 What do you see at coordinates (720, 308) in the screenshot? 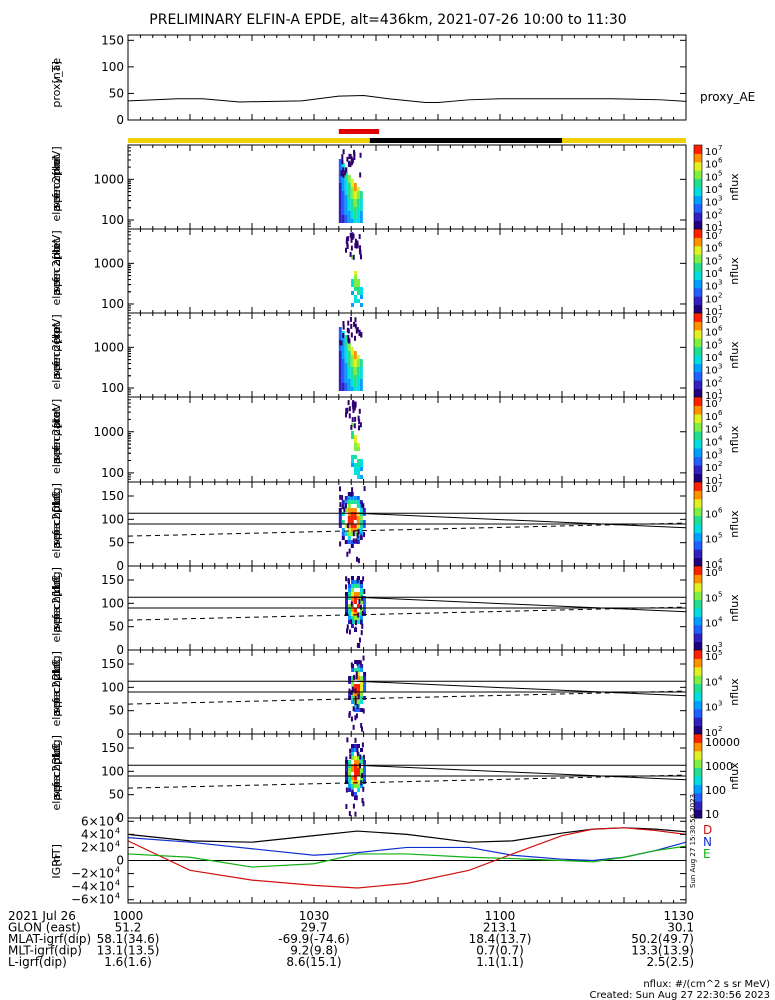
I see `panel-2-colorbar-exp: 1` at bounding box center [720, 308].